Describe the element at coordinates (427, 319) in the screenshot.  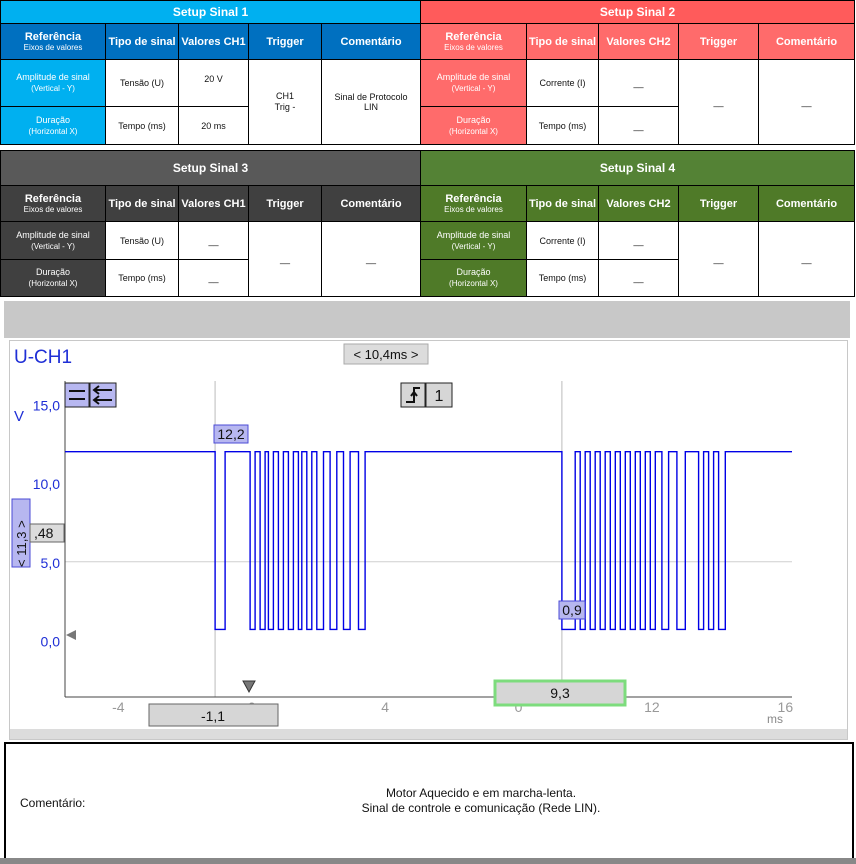
I see `separator-band` at that location.